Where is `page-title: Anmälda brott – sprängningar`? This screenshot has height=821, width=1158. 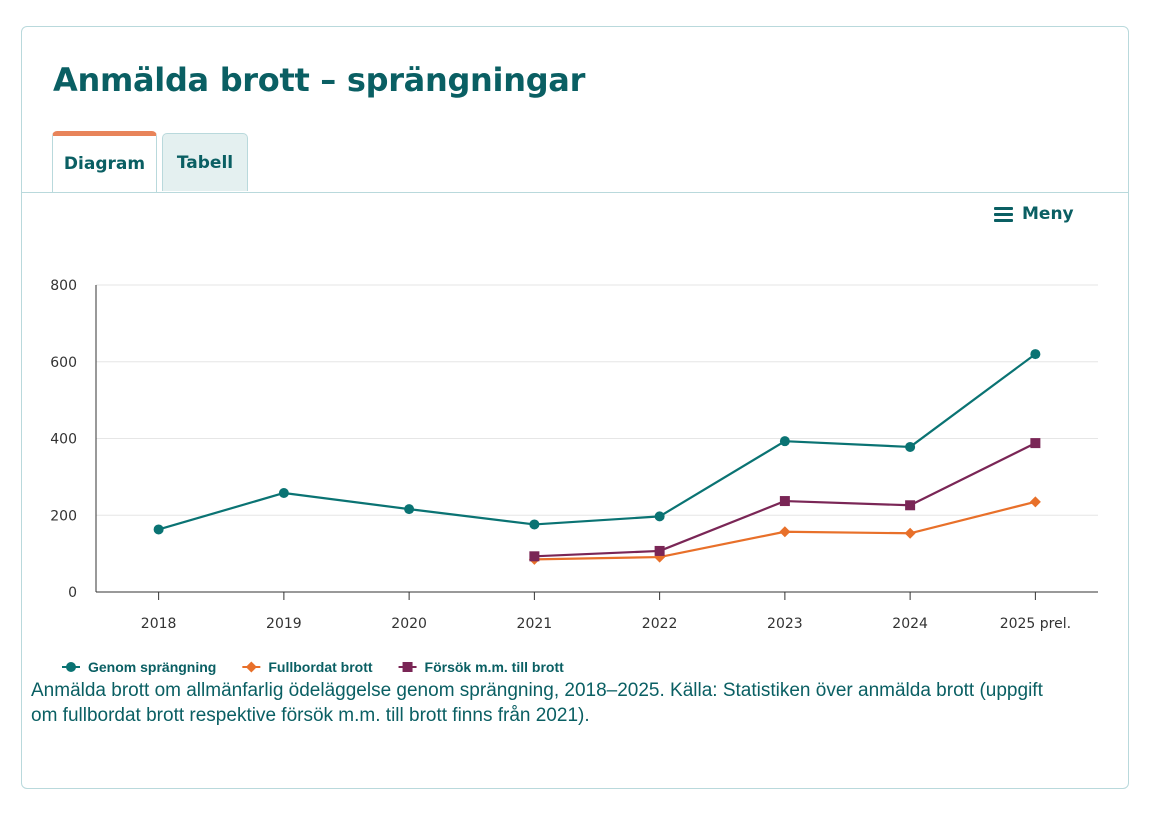 page-title: Anmälda brott – sprängningar is located at coordinates (319, 80).